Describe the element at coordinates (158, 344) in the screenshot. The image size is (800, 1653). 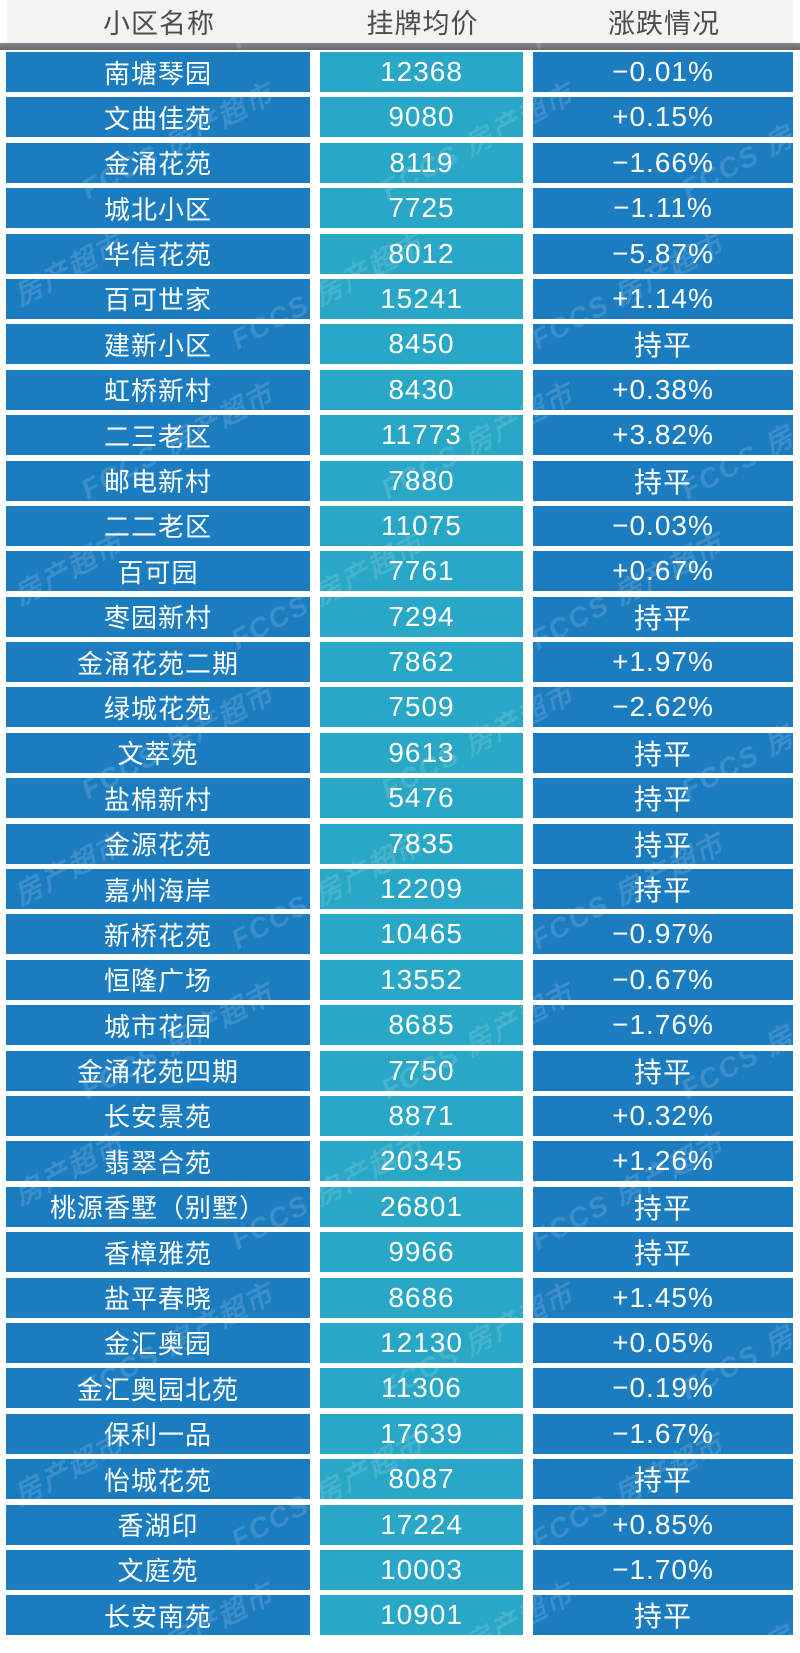
I see `community-name-cell: 建新小区` at that location.